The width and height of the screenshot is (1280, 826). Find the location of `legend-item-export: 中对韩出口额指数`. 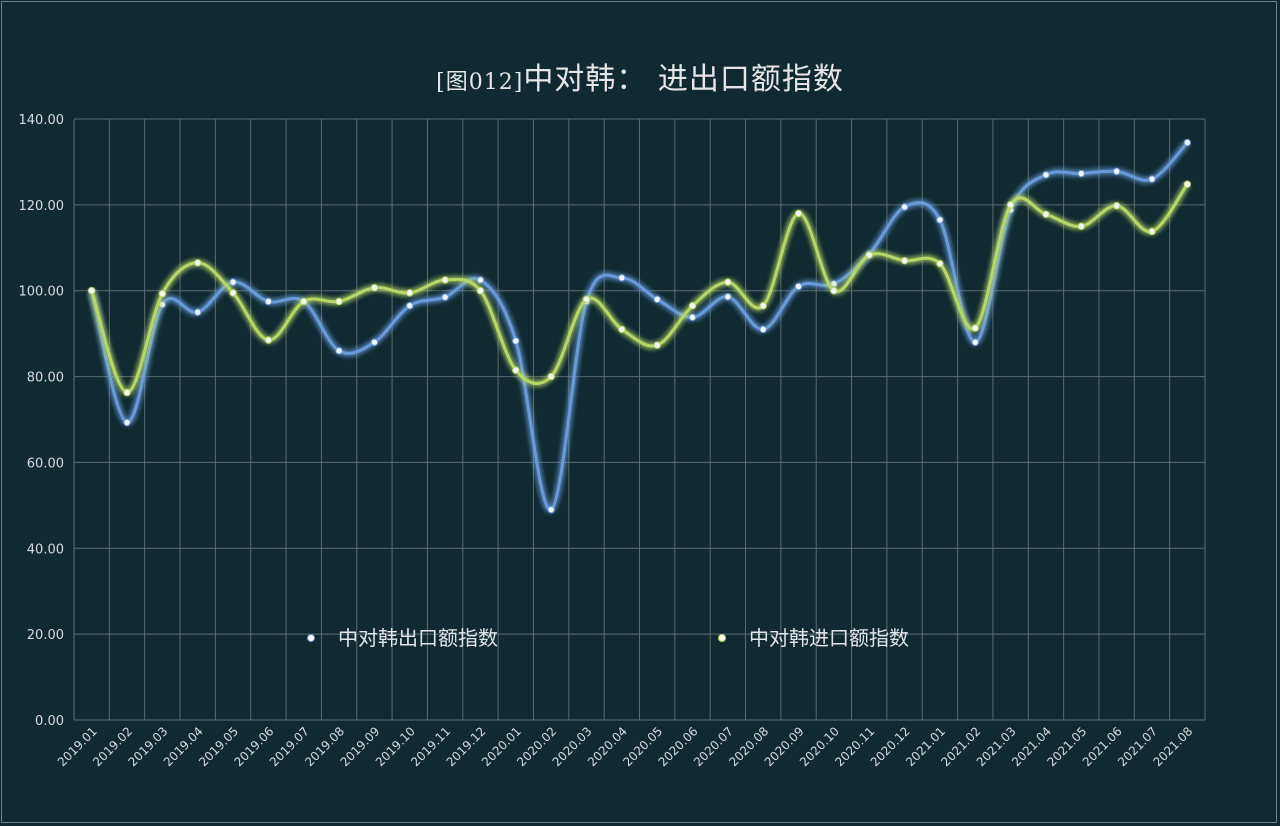

legend-item-export: 中对韩出口额指数 is located at coordinates (394, 638).